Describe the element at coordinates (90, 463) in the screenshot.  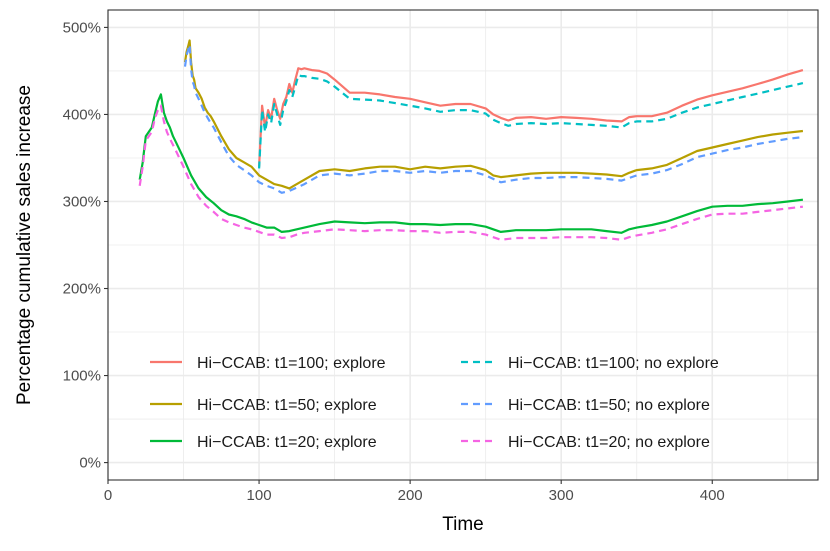
I see `y-tick-label: 0%` at that location.